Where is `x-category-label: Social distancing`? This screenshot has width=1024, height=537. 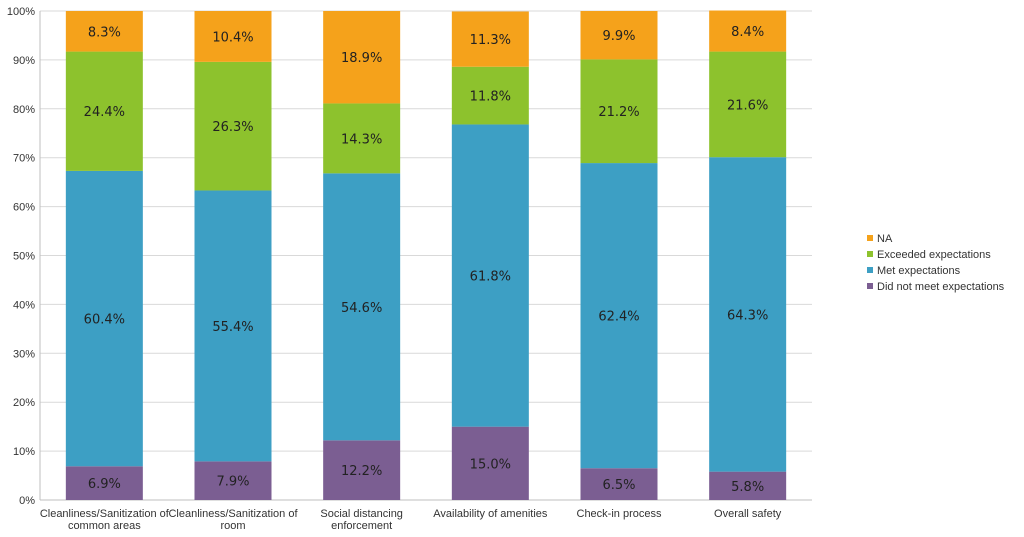
x-category-label: Social distancing is located at coordinates (361, 514).